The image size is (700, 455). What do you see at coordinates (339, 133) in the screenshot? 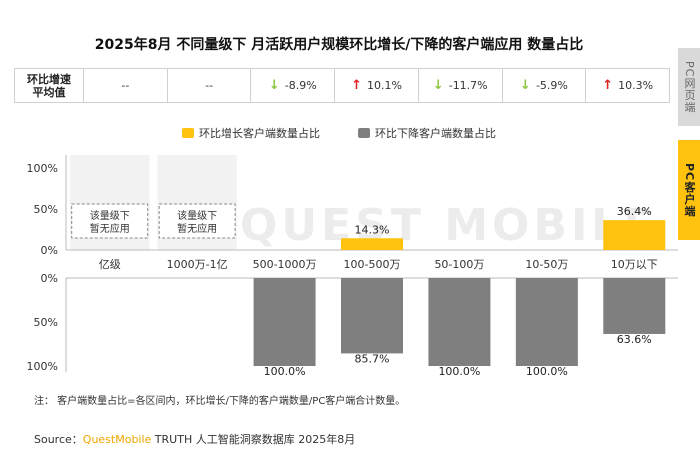
I see `chart-legend: 环比增长客户端数量占比 环比下降客户端数量占比` at bounding box center [339, 133].